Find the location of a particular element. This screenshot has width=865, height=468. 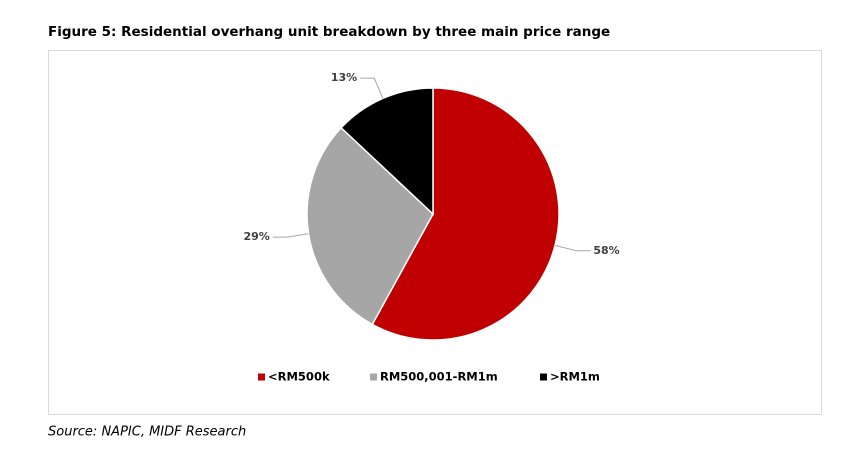

data-label: 29% is located at coordinates (256, 236).